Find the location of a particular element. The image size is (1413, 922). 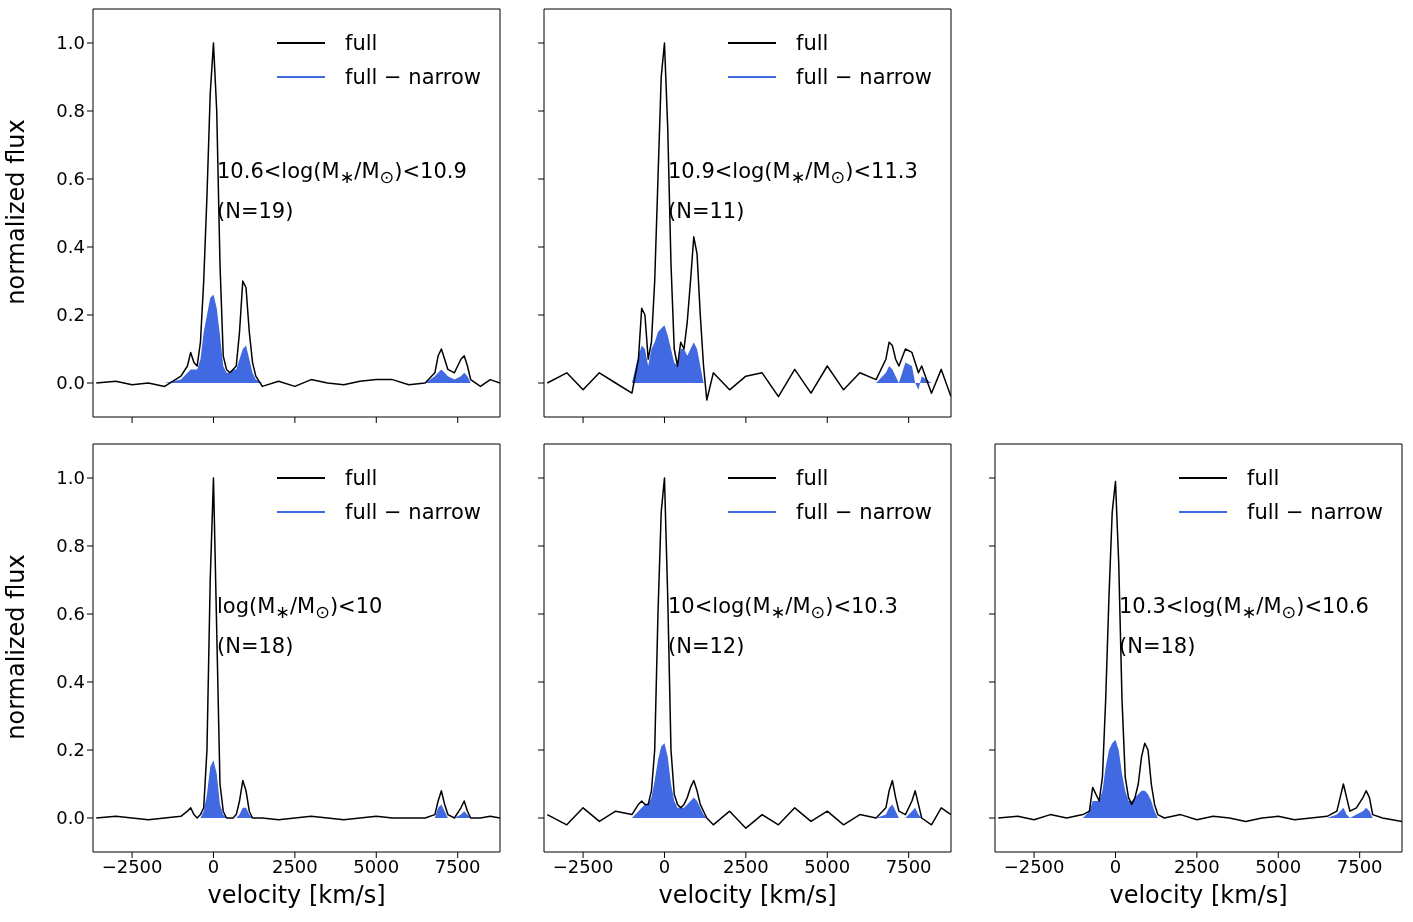

annotation: 10.9<log(M$_{∗}$/M$_{⊙}$)<11.3 is located at coordinates (793, 174).